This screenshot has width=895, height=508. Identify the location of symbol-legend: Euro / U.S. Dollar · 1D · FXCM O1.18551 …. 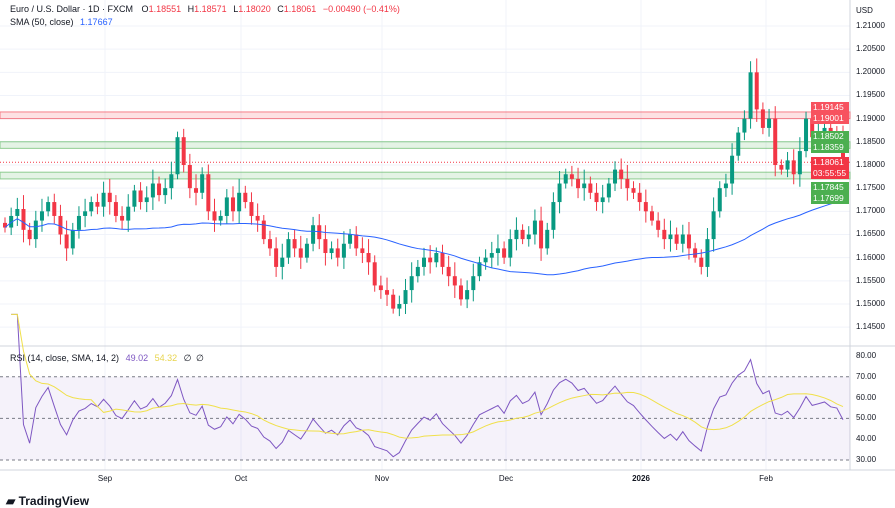
(205, 9).